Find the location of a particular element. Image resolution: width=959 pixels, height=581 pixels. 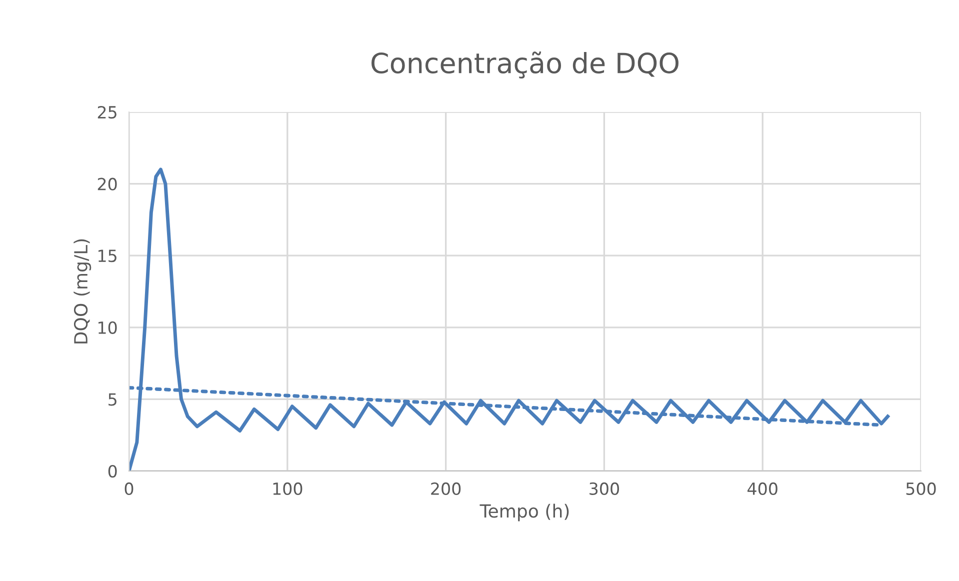

x-tick-label: 400 is located at coordinates (763, 489).